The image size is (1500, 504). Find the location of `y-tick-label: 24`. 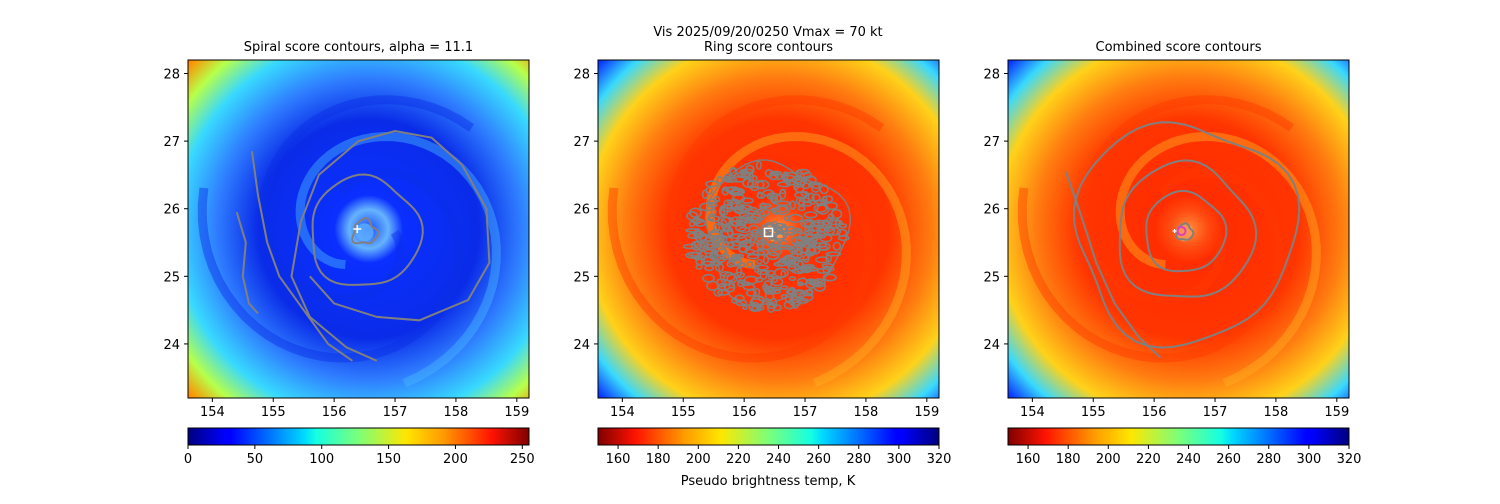

y-tick-label: 24 is located at coordinates (991, 345).